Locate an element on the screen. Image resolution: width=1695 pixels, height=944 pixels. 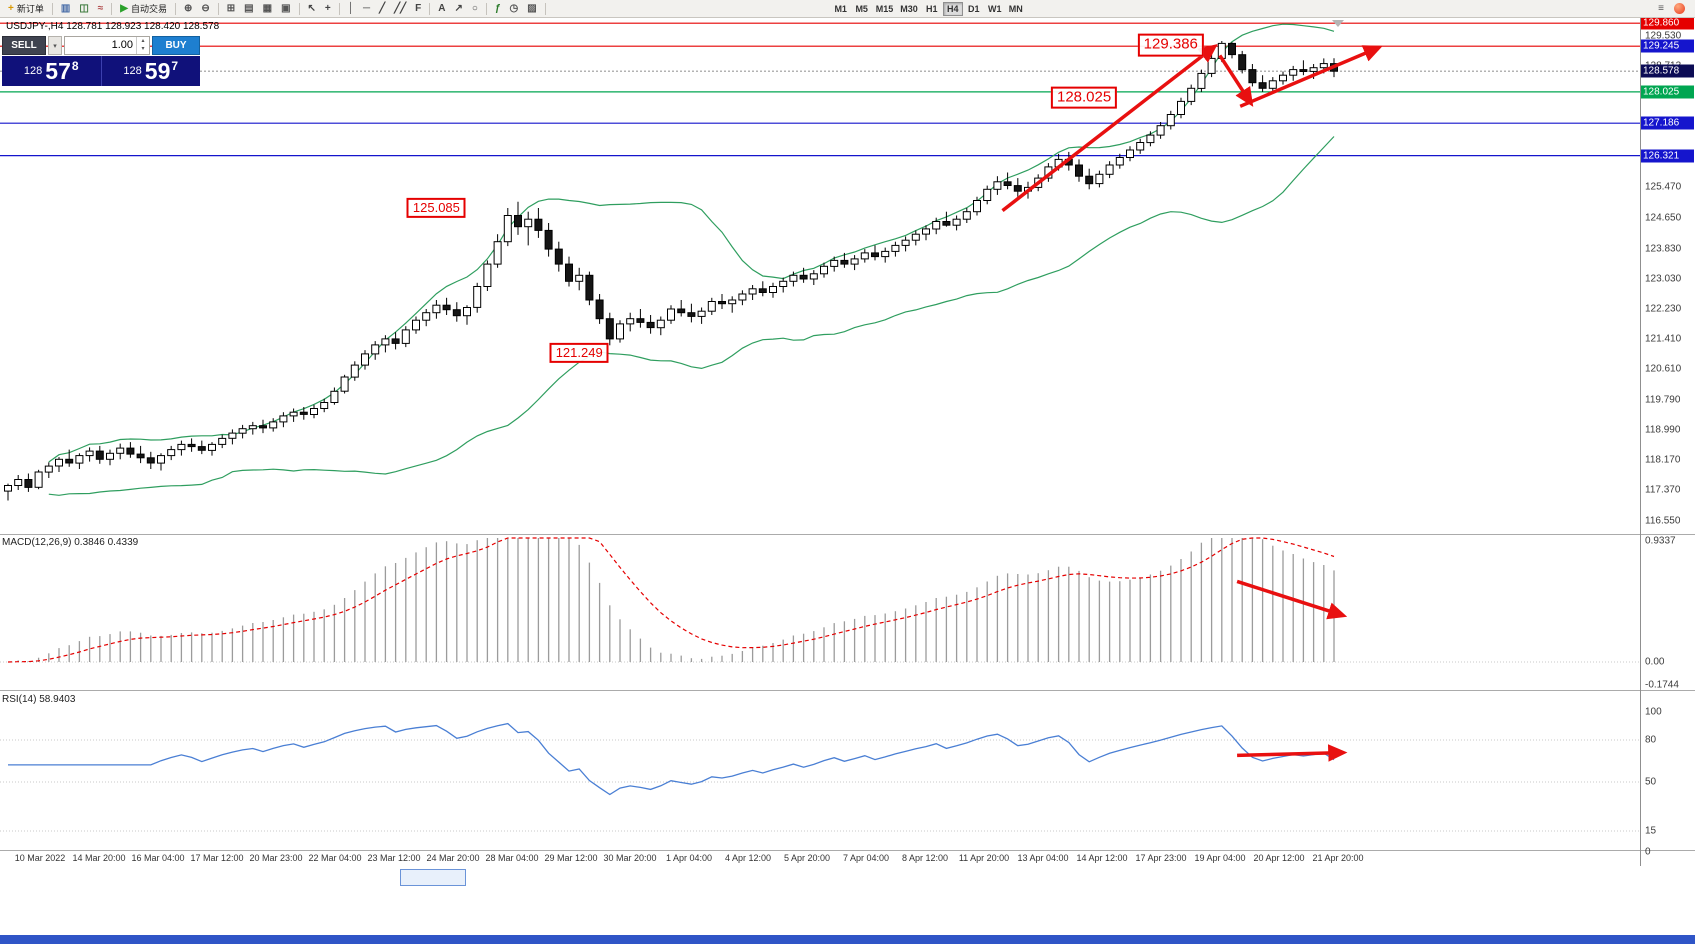
crosshair-icon: + is located at coordinates (328, 8).